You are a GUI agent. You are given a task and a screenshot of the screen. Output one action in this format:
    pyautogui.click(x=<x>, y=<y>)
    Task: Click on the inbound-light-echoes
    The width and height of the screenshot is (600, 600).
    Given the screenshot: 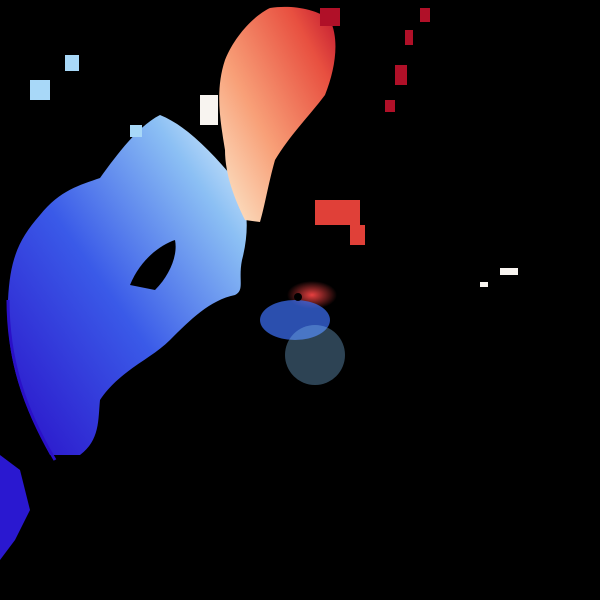 What is the action you would take?
    pyautogui.click(x=86, y=96)
    